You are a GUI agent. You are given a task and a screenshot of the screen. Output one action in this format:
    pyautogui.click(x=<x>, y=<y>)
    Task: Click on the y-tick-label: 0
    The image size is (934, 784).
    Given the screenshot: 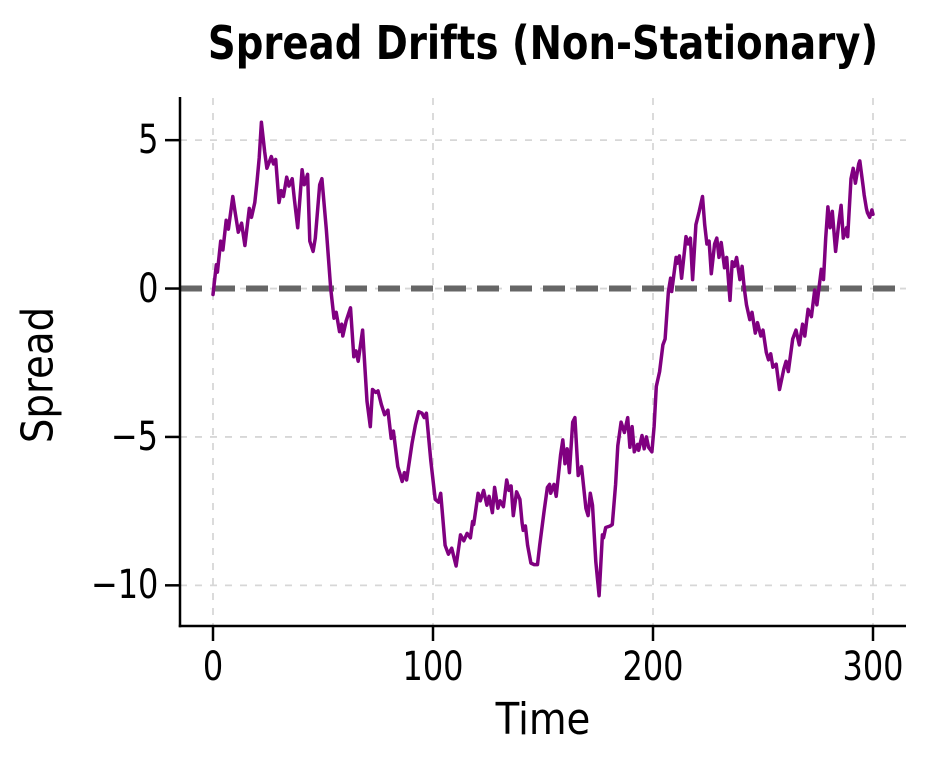 What is the action you would take?
    pyautogui.click(x=147, y=288)
    